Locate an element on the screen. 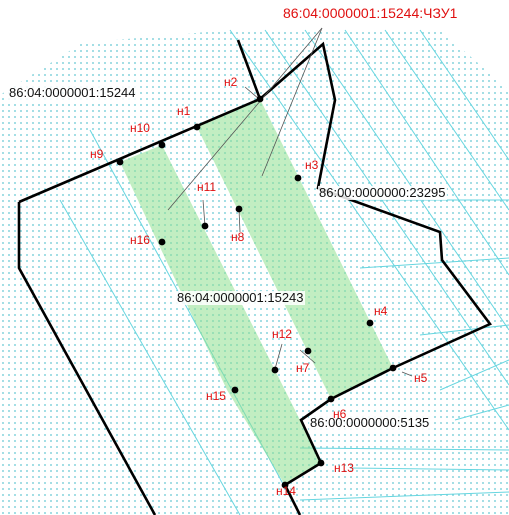 Image resolution: width=509 pixels, height=515 pixels. point-label-14: н14 is located at coordinates (286, 491).